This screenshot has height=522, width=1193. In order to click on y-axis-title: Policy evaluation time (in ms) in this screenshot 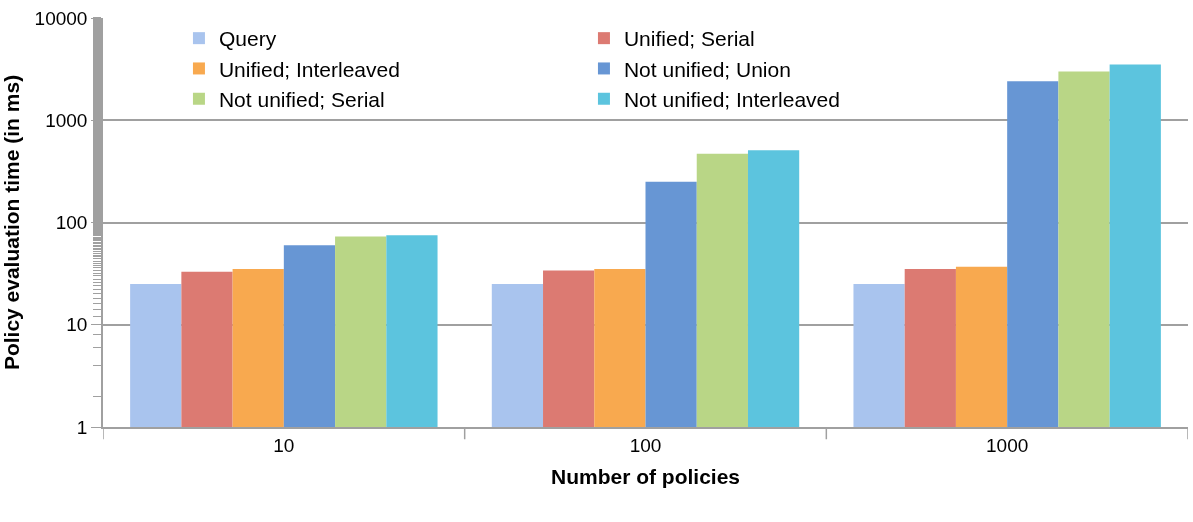, I will do `click(11, 222)`.